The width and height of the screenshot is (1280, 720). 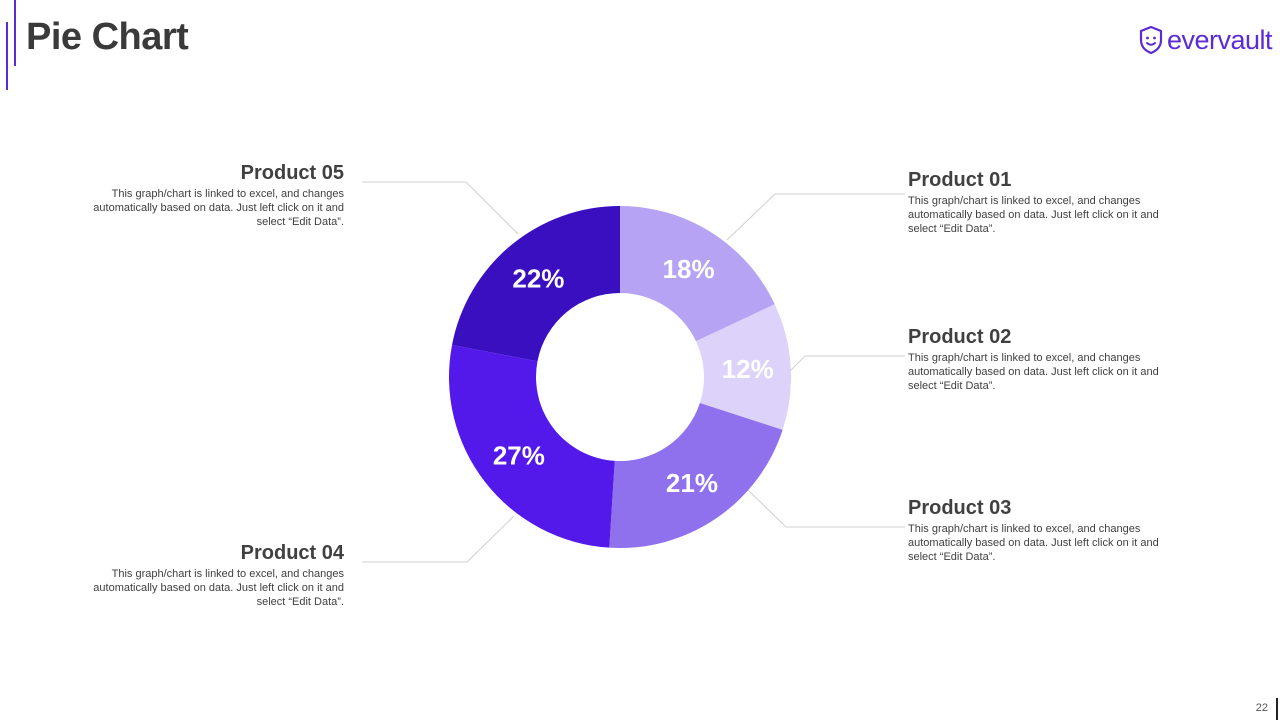 I want to click on product-title: Product 05, so click(x=292, y=173).